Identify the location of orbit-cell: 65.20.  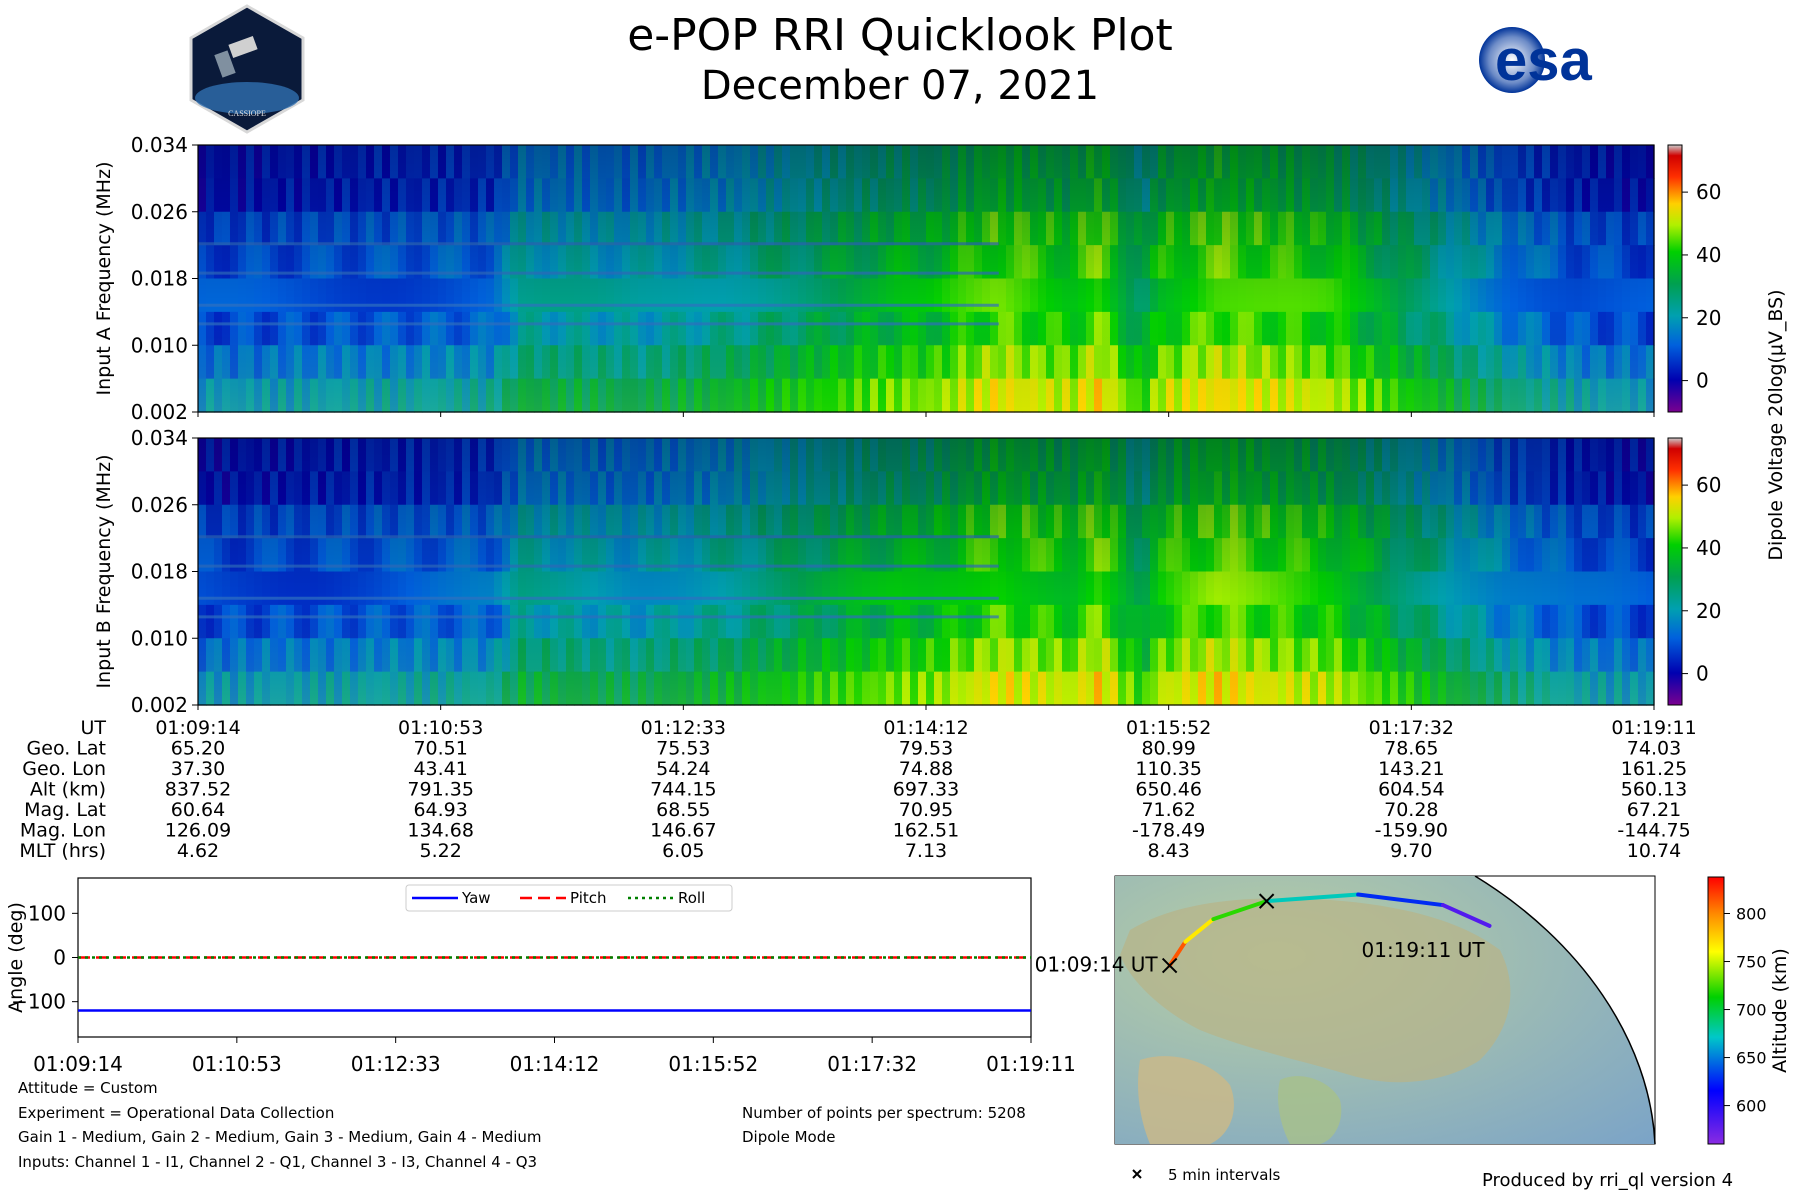
(198, 749).